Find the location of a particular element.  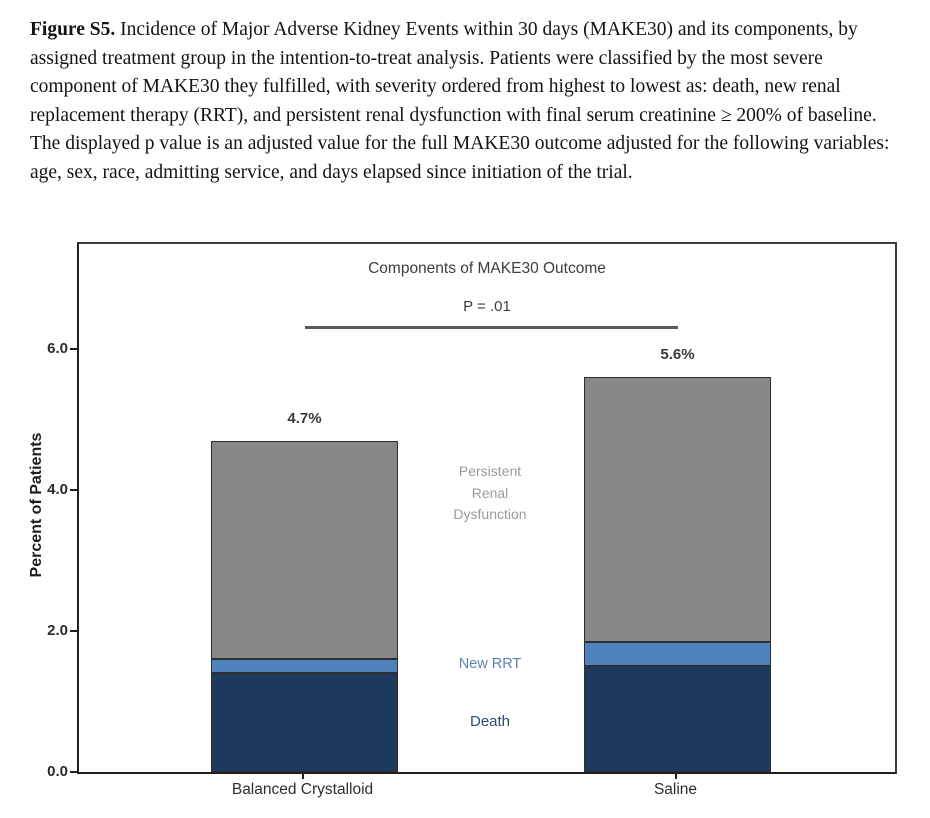

x-category-label: Balanced Crystalloid is located at coordinates (302, 789).